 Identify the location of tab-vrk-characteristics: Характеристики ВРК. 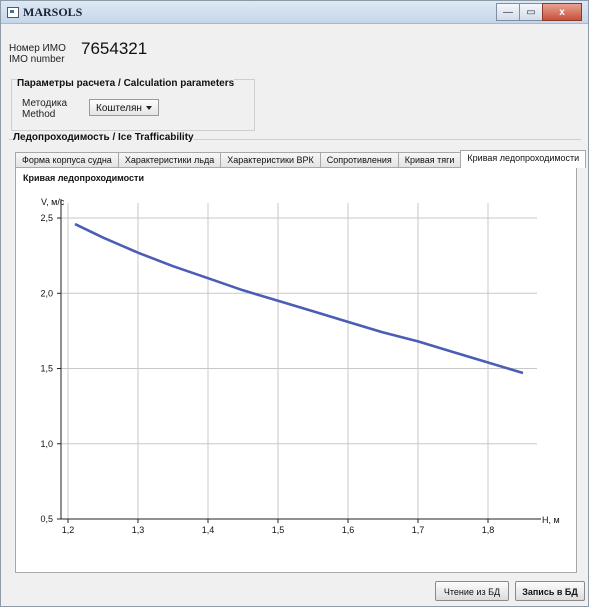
(270, 160).